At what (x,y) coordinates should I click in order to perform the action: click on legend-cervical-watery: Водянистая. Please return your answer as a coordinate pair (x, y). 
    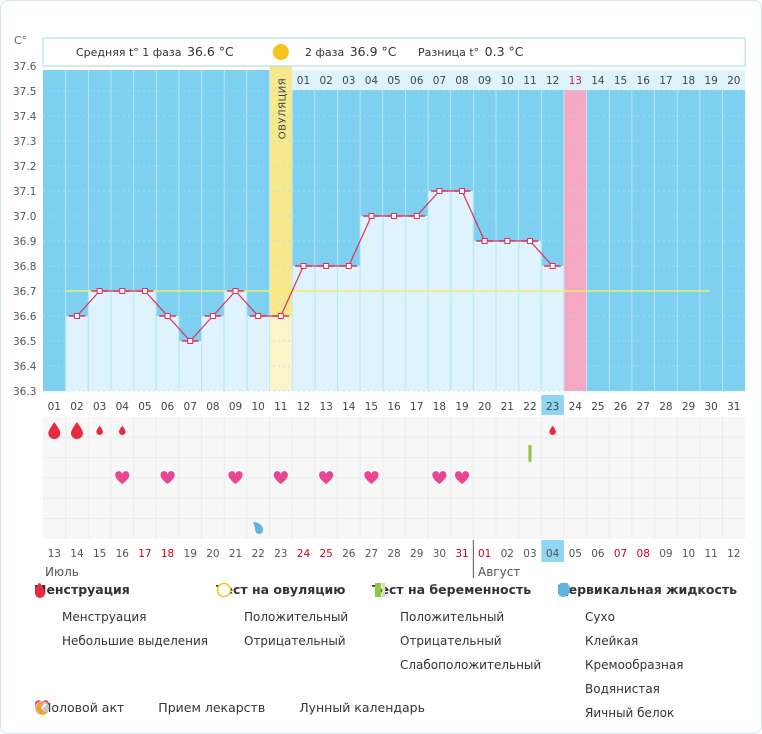
    Looking at the image, I should click on (647, 641).